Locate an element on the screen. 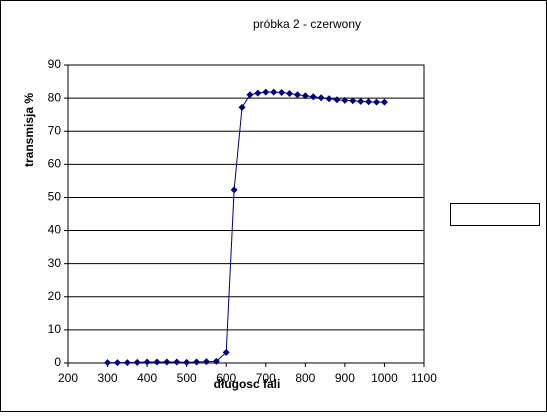 Image resolution: width=547 pixels, height=417 pixels. x-tick-label: 500 is located at coordinates (187, 378).